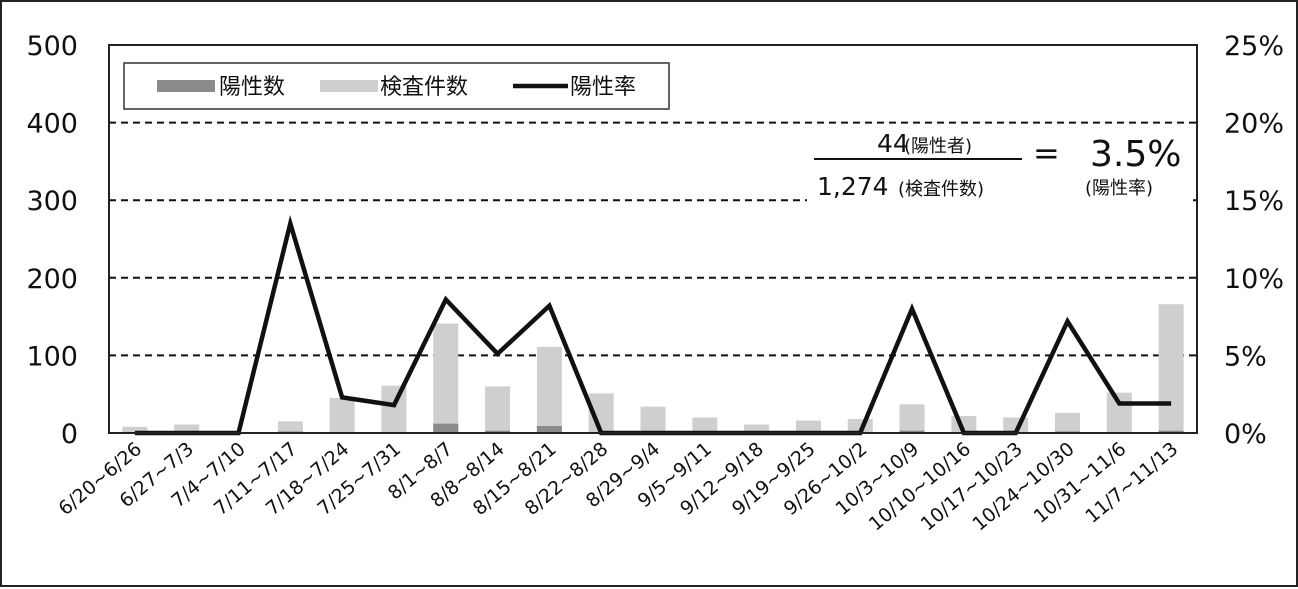  Describe the element at coordinates (424, 87) in the screenshot. I see `legend-label-tests: 検査件数` at that location.